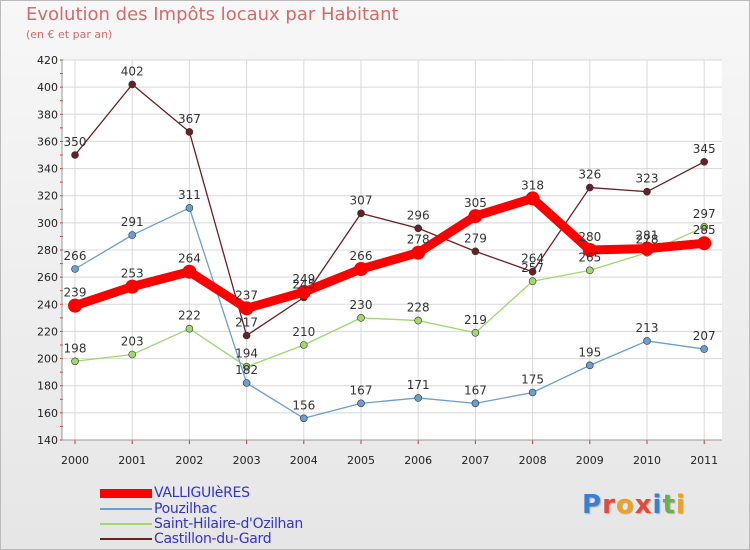 The width and height of the screenshot is (750, 550). I want to click on x-tick-label: 2007, so click(475, 460).